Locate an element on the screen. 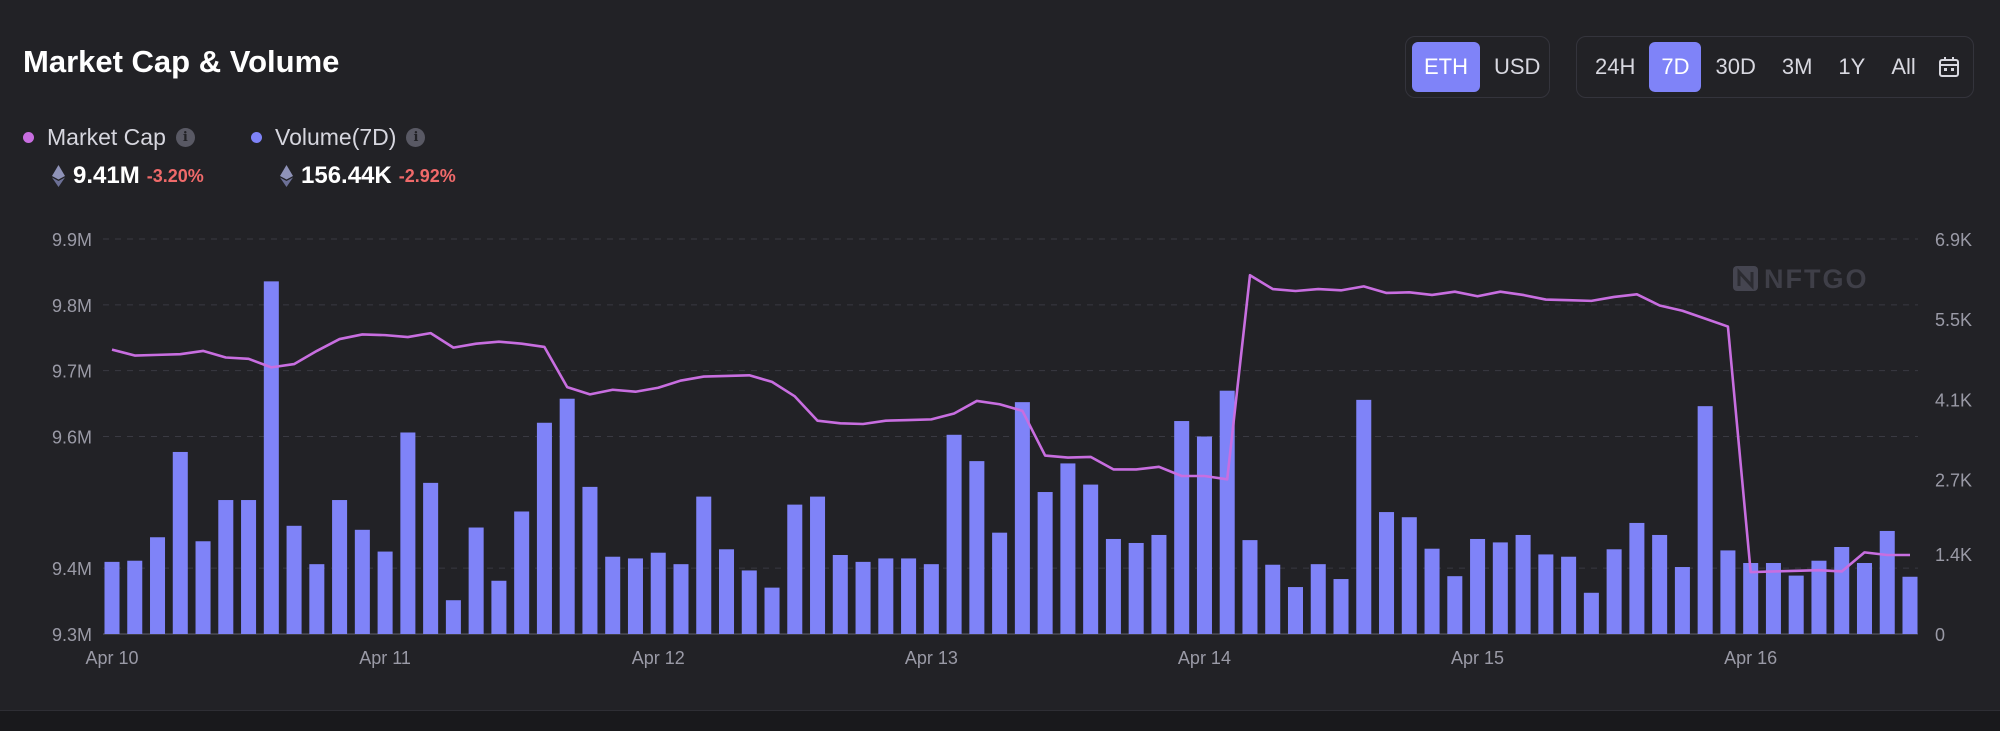 This screenshot has height=731, width=2000. range-option-3m: 3M is located at coordinates (1797, 66).